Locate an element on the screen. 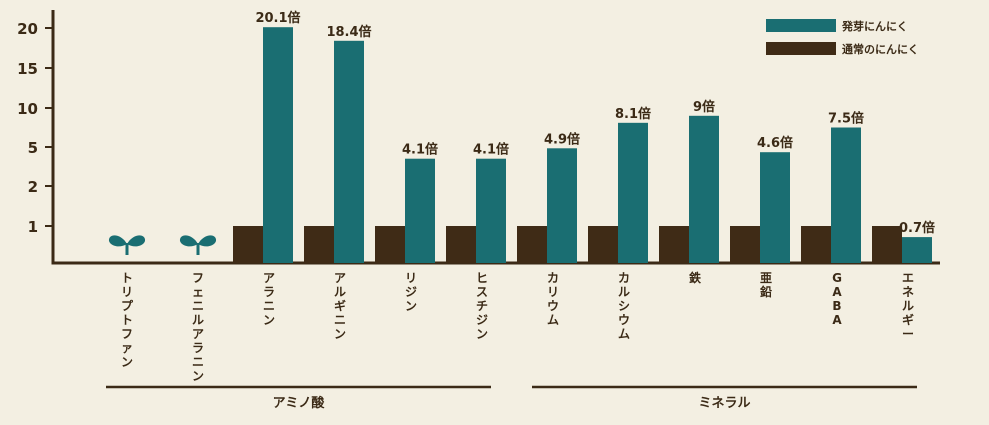 Image resolution: width=989 pixels, height=425 pixels. group-label: ミネラル is located at coordinates (724, 403).